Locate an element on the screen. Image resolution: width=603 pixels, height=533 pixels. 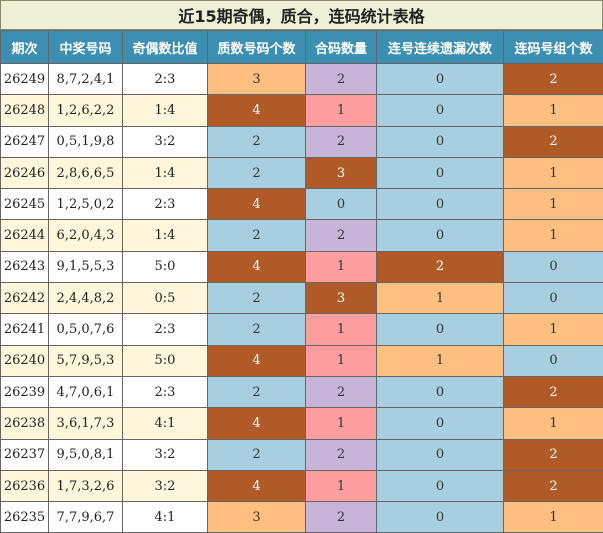
cell-issue: 26236 is located at coordinates (25, 485).